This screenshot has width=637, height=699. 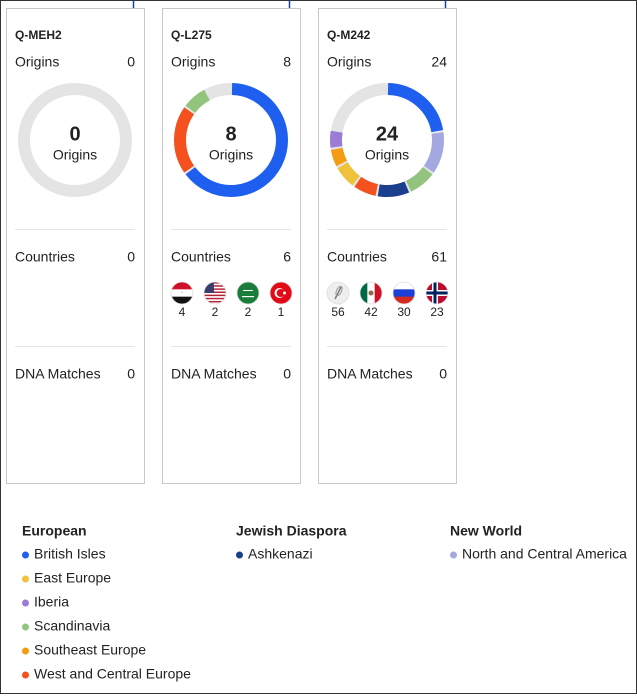 I want to click on legend-item: East Europe, so click(x=72, y=578).